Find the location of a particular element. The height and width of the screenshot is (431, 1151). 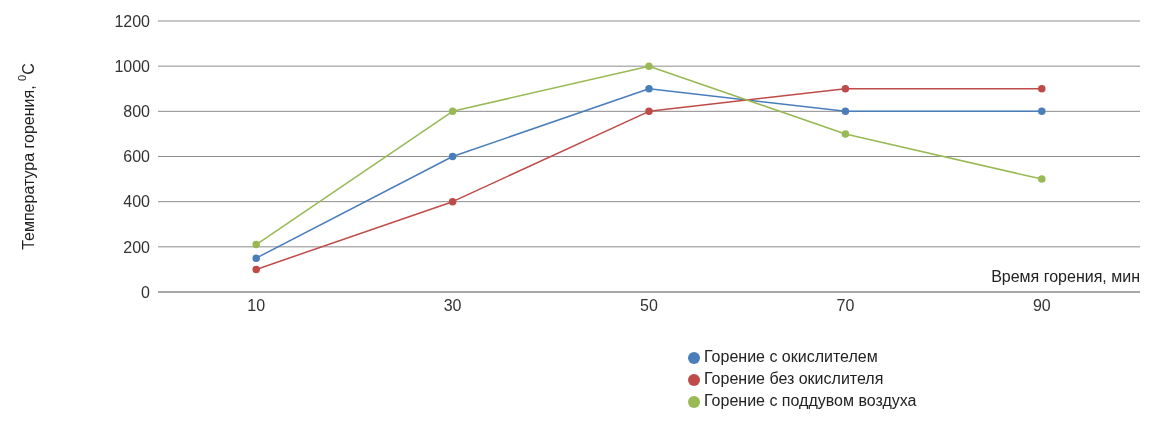

x-tick-label: 30 is located at coordinates (452, 306).